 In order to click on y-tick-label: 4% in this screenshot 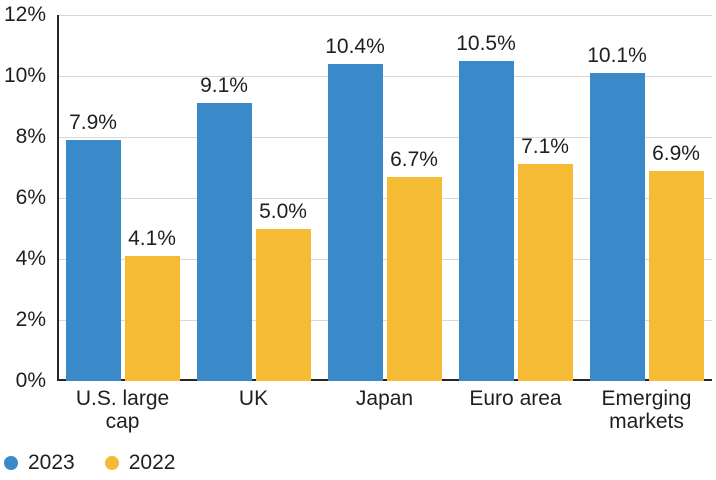, I will do `click(30, 258)`.